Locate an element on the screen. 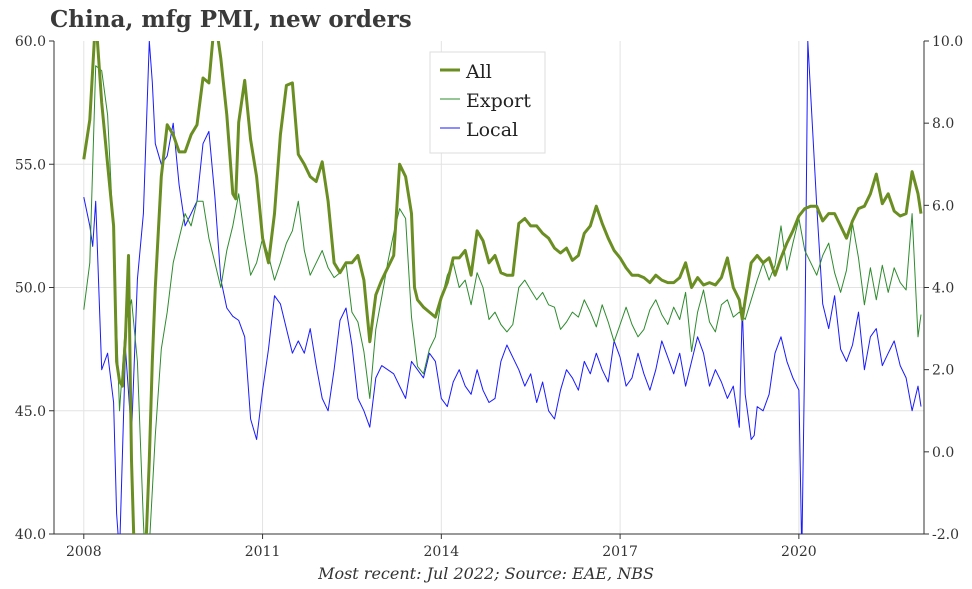 The height and width of the screenshot is (589, 972). x-tick-label: 2017 is located at coordinates (620, 552).